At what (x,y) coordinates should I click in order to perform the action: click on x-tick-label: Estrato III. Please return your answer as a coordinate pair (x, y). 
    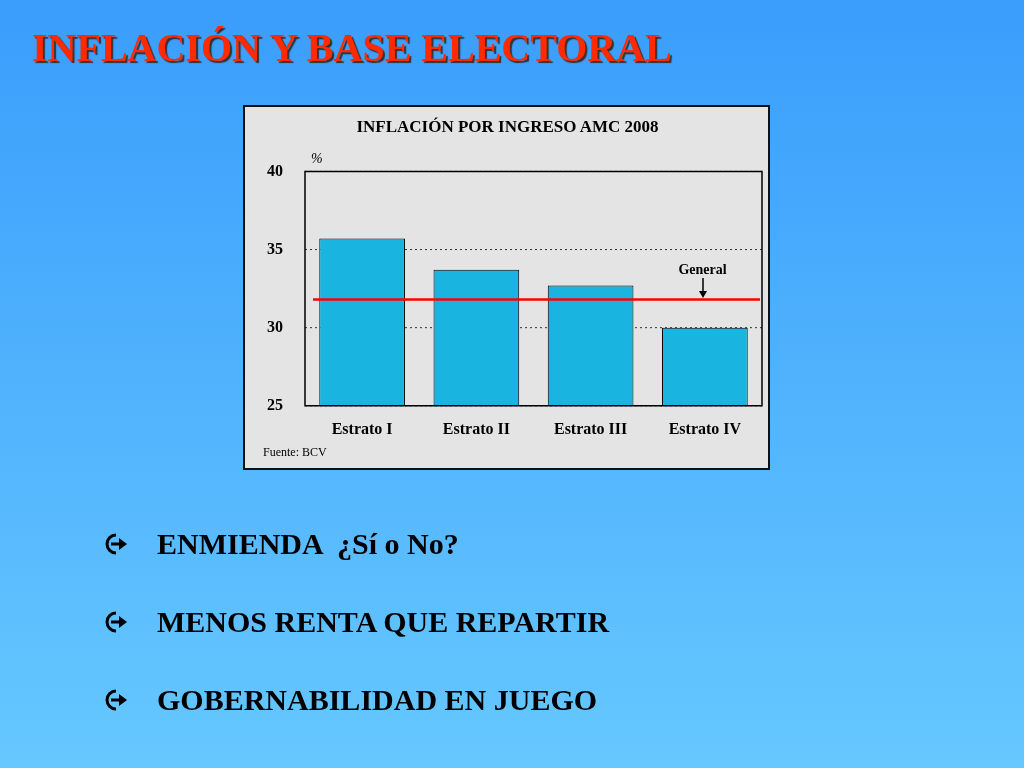
    Looking at the image, I should click on (590, 428).